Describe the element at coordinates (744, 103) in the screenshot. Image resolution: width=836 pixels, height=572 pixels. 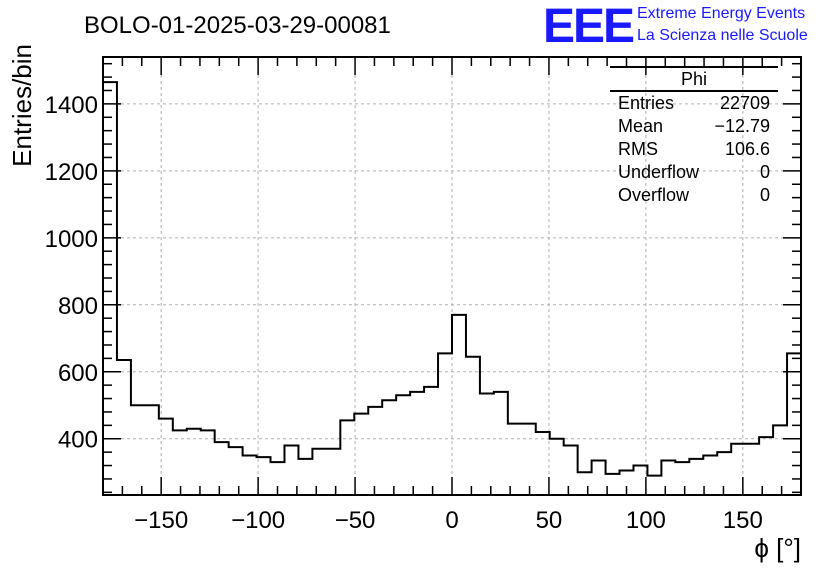
I see `stats-value: 22709` at that location.